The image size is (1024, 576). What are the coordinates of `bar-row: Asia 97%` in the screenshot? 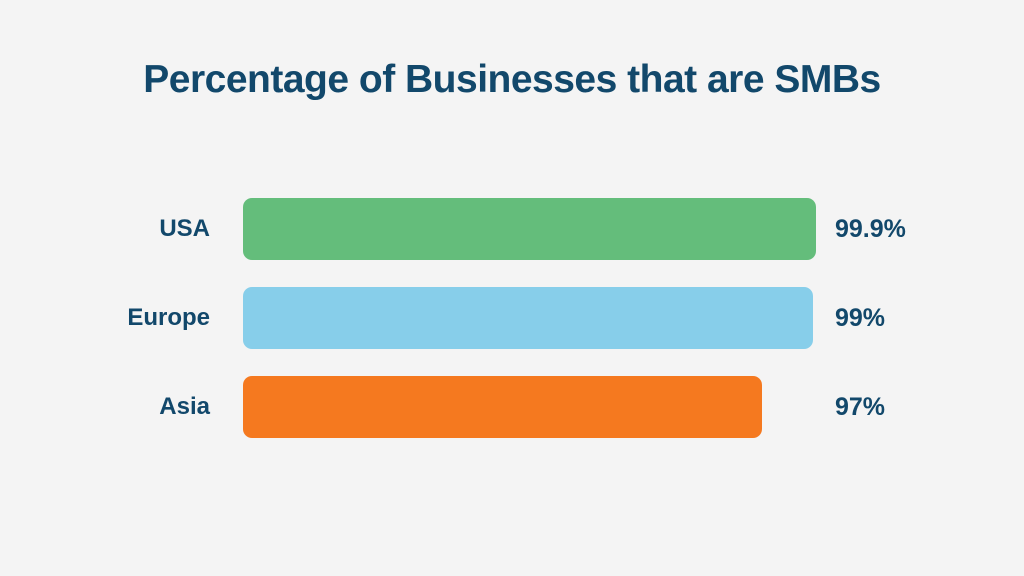 It's located at (512, 407).